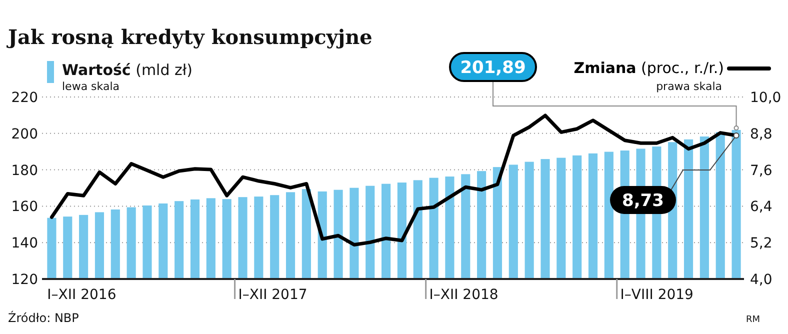 This screenshot has height=334, width=788. What do you see at coordinates (463, 295) in the screenshot?
I see `text: I–XII 2018` at bounding box center [463, 295].